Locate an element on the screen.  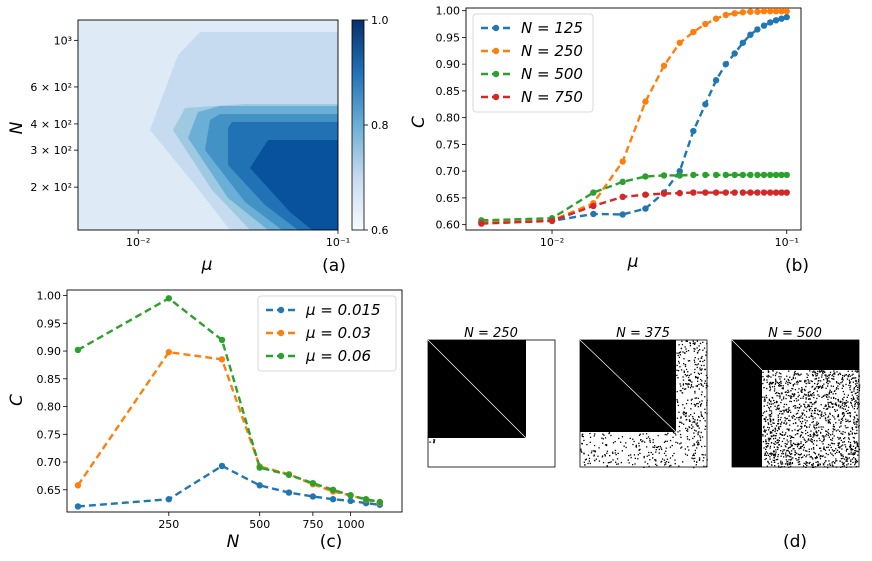
y-tick-label: 0.85 is located at coordinates (49, 379).